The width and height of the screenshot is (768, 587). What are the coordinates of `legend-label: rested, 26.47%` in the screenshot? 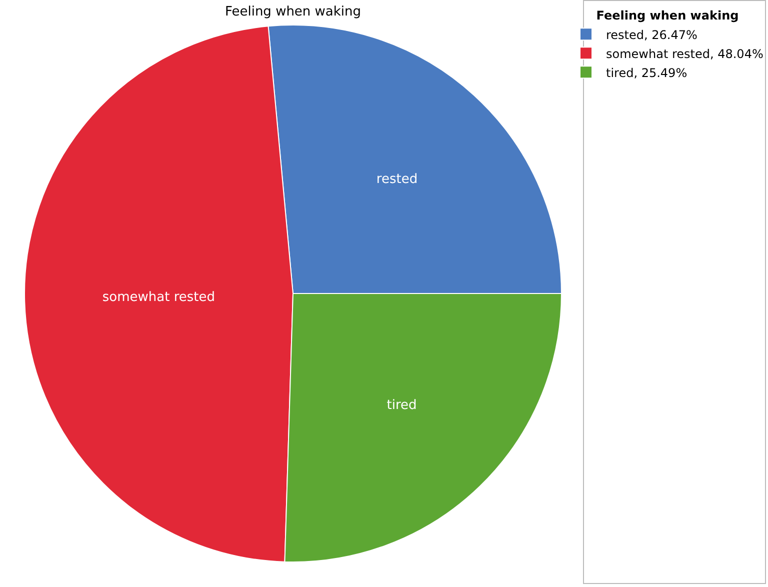 It's located at (652, 35).